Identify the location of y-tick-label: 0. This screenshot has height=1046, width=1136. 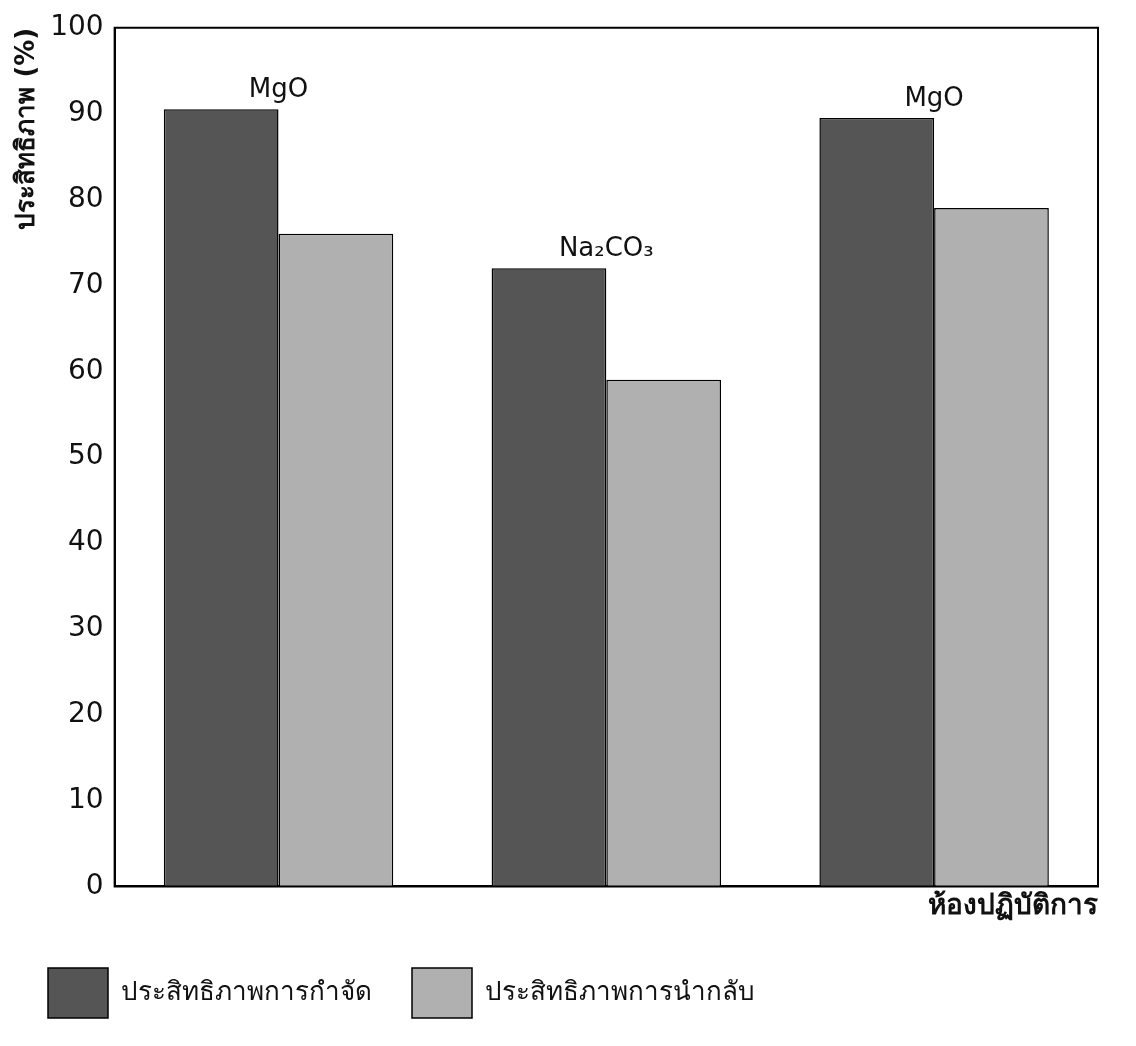
(94, 884).